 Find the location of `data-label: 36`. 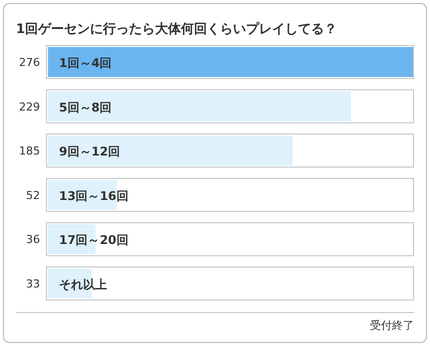

data-label: 36 is located at coordinates (33, 239).